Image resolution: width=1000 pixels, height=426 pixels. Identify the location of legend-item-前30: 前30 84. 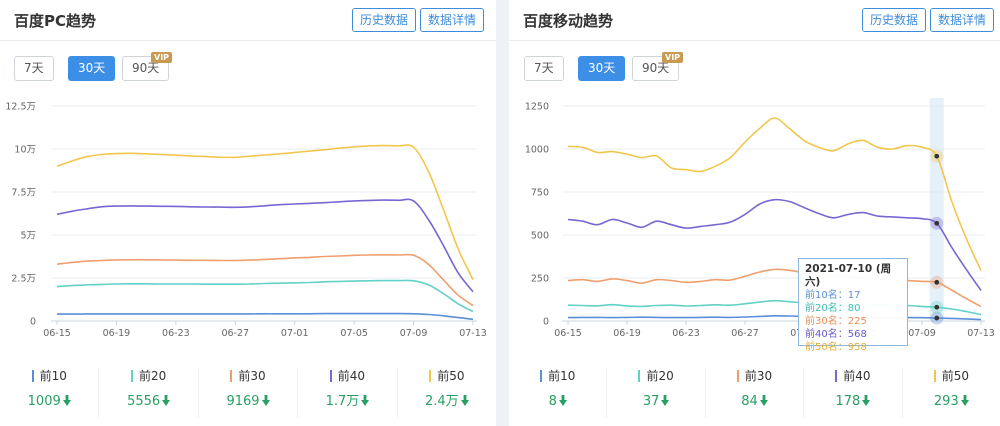
(755, 393).